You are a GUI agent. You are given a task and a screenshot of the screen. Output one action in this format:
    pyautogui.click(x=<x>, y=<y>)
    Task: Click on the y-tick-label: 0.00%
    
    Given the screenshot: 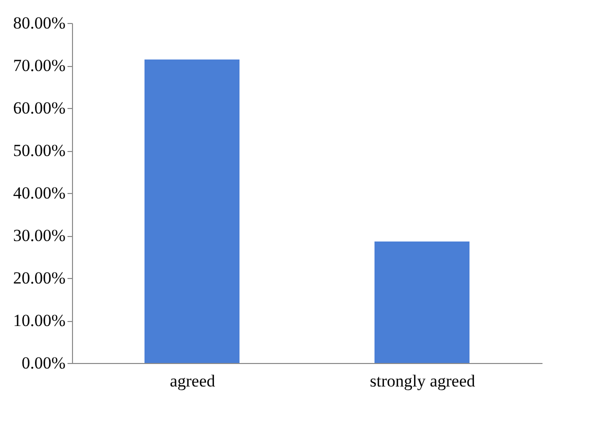 What is the action you would take?
    pyautogui.click(x=44, y=363)
    